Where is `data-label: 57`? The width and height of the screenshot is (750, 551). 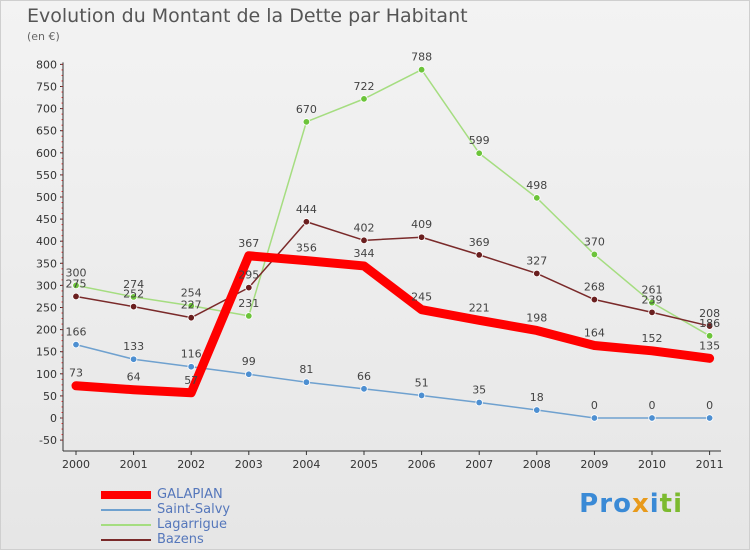
data-label: 57 is located at coordinates (191, 380).